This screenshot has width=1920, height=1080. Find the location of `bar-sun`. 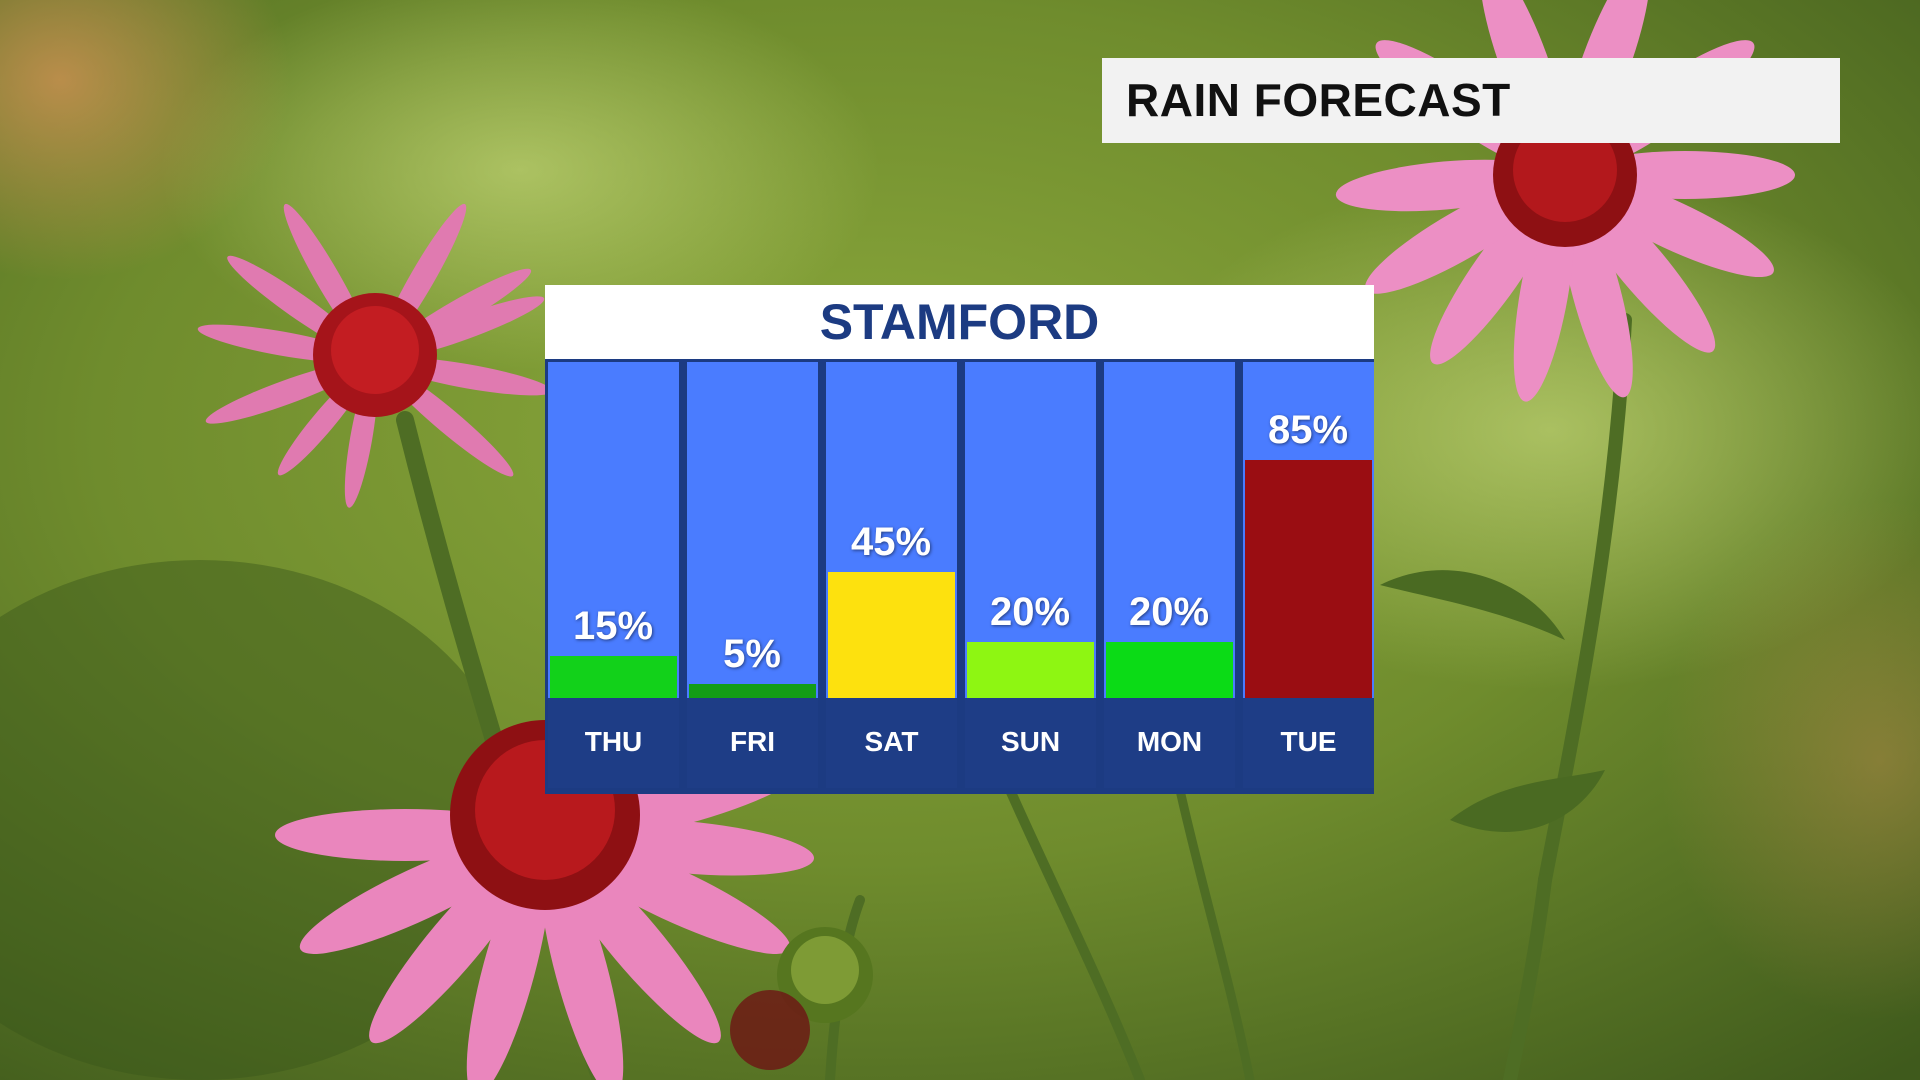

bar-sun is located at coordinates (1030, 670).